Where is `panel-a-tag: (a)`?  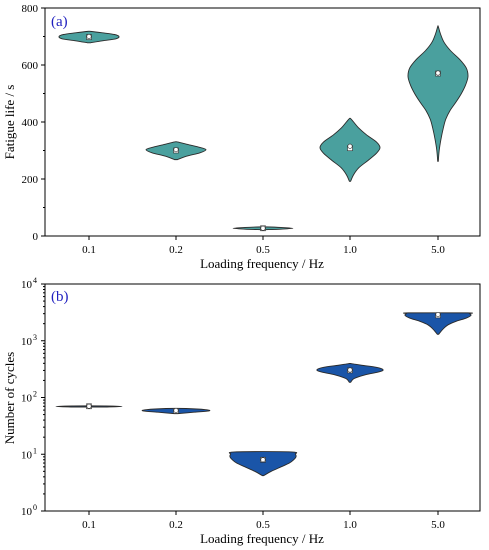
panel-a-tag: (a) is located at coordinates (59, 22).